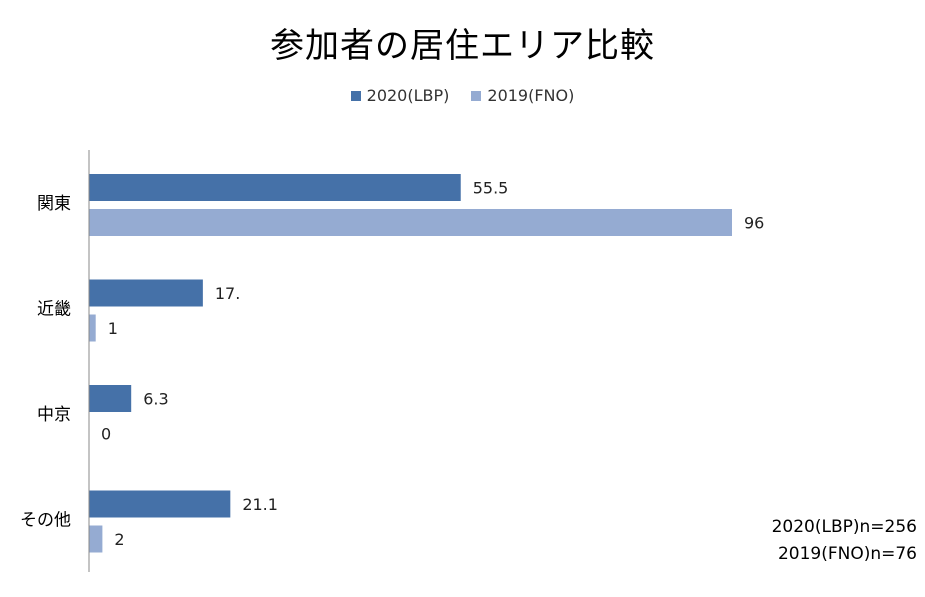 This screenshot has height=597, width=925. I want to click on data-label: 1, so click(113, 328).